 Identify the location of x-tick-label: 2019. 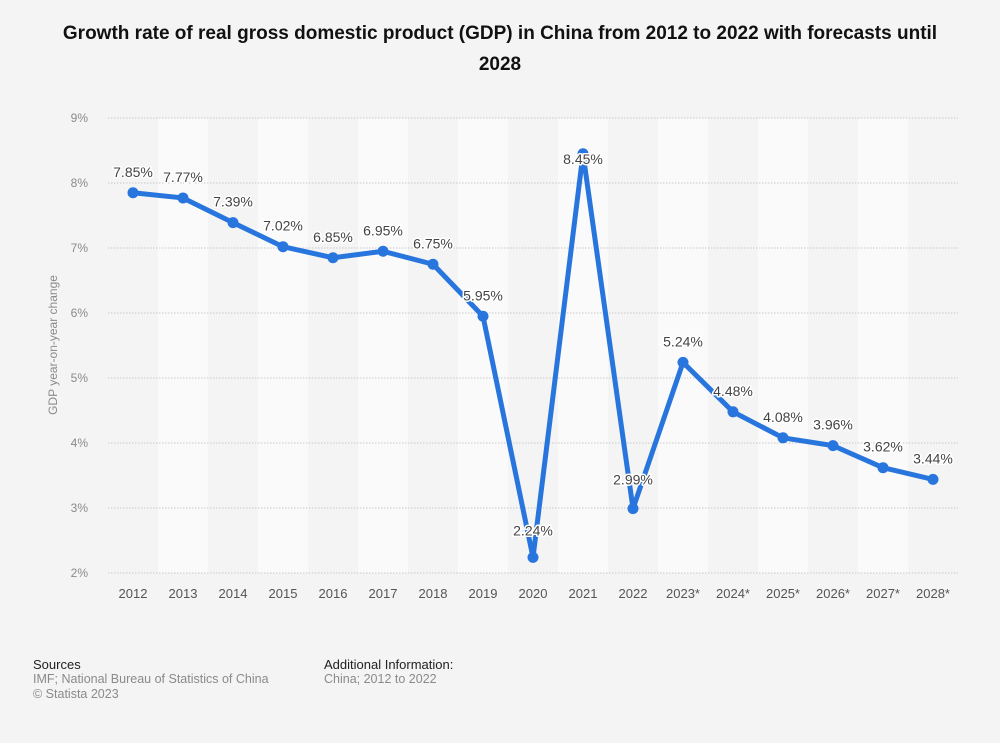
(483, 593).